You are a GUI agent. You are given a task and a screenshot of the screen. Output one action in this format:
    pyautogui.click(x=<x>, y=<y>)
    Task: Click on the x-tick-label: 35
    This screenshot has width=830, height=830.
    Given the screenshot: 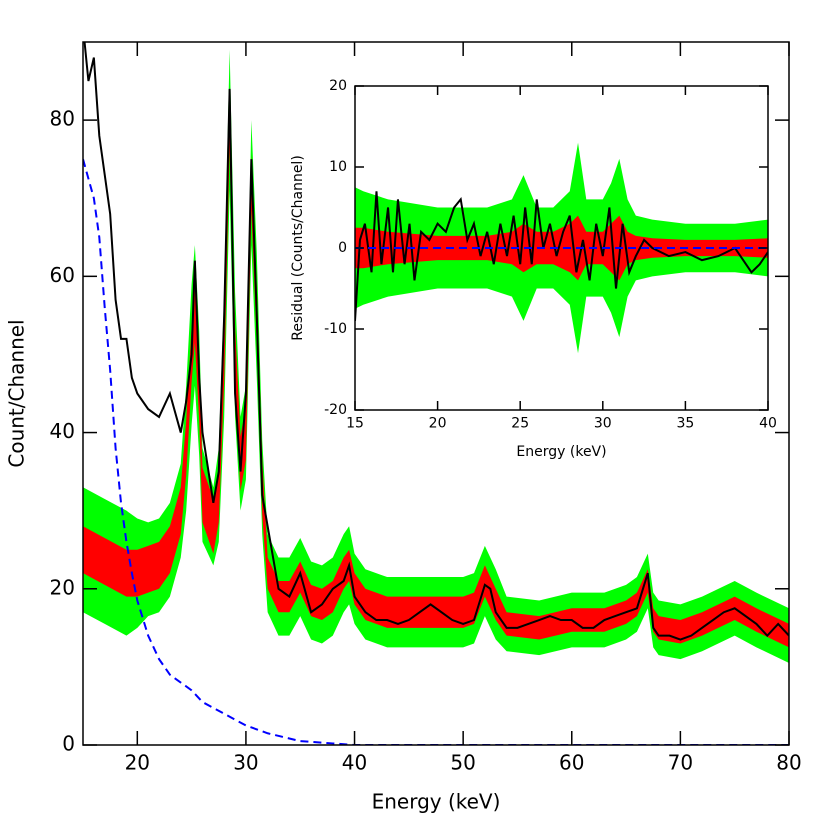 What is the action you would take?
    pyautogui.click(x=685, y=423)
    